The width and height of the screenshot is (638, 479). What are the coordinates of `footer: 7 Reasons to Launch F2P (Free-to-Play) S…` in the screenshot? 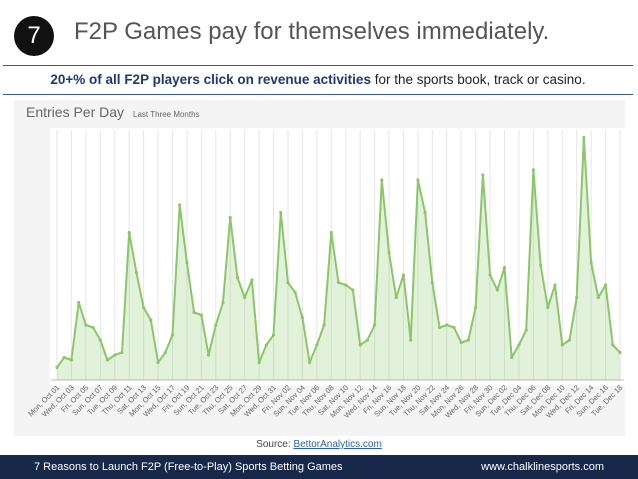 It's located at (319, 467).